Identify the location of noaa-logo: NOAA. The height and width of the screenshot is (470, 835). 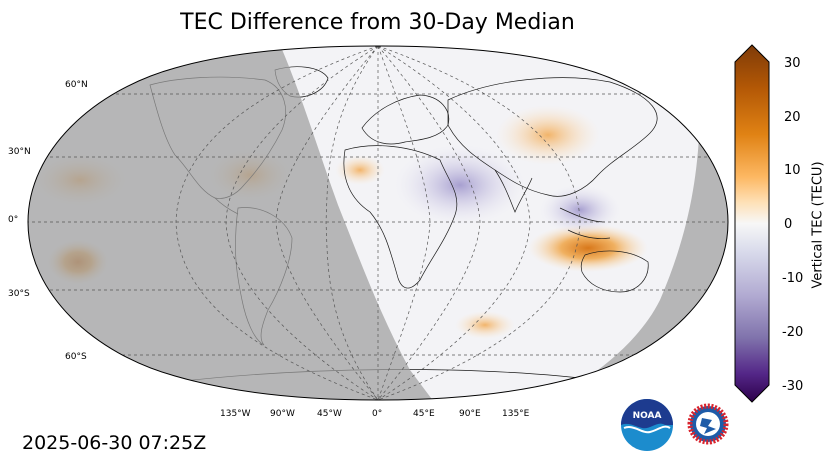
(647, 425).